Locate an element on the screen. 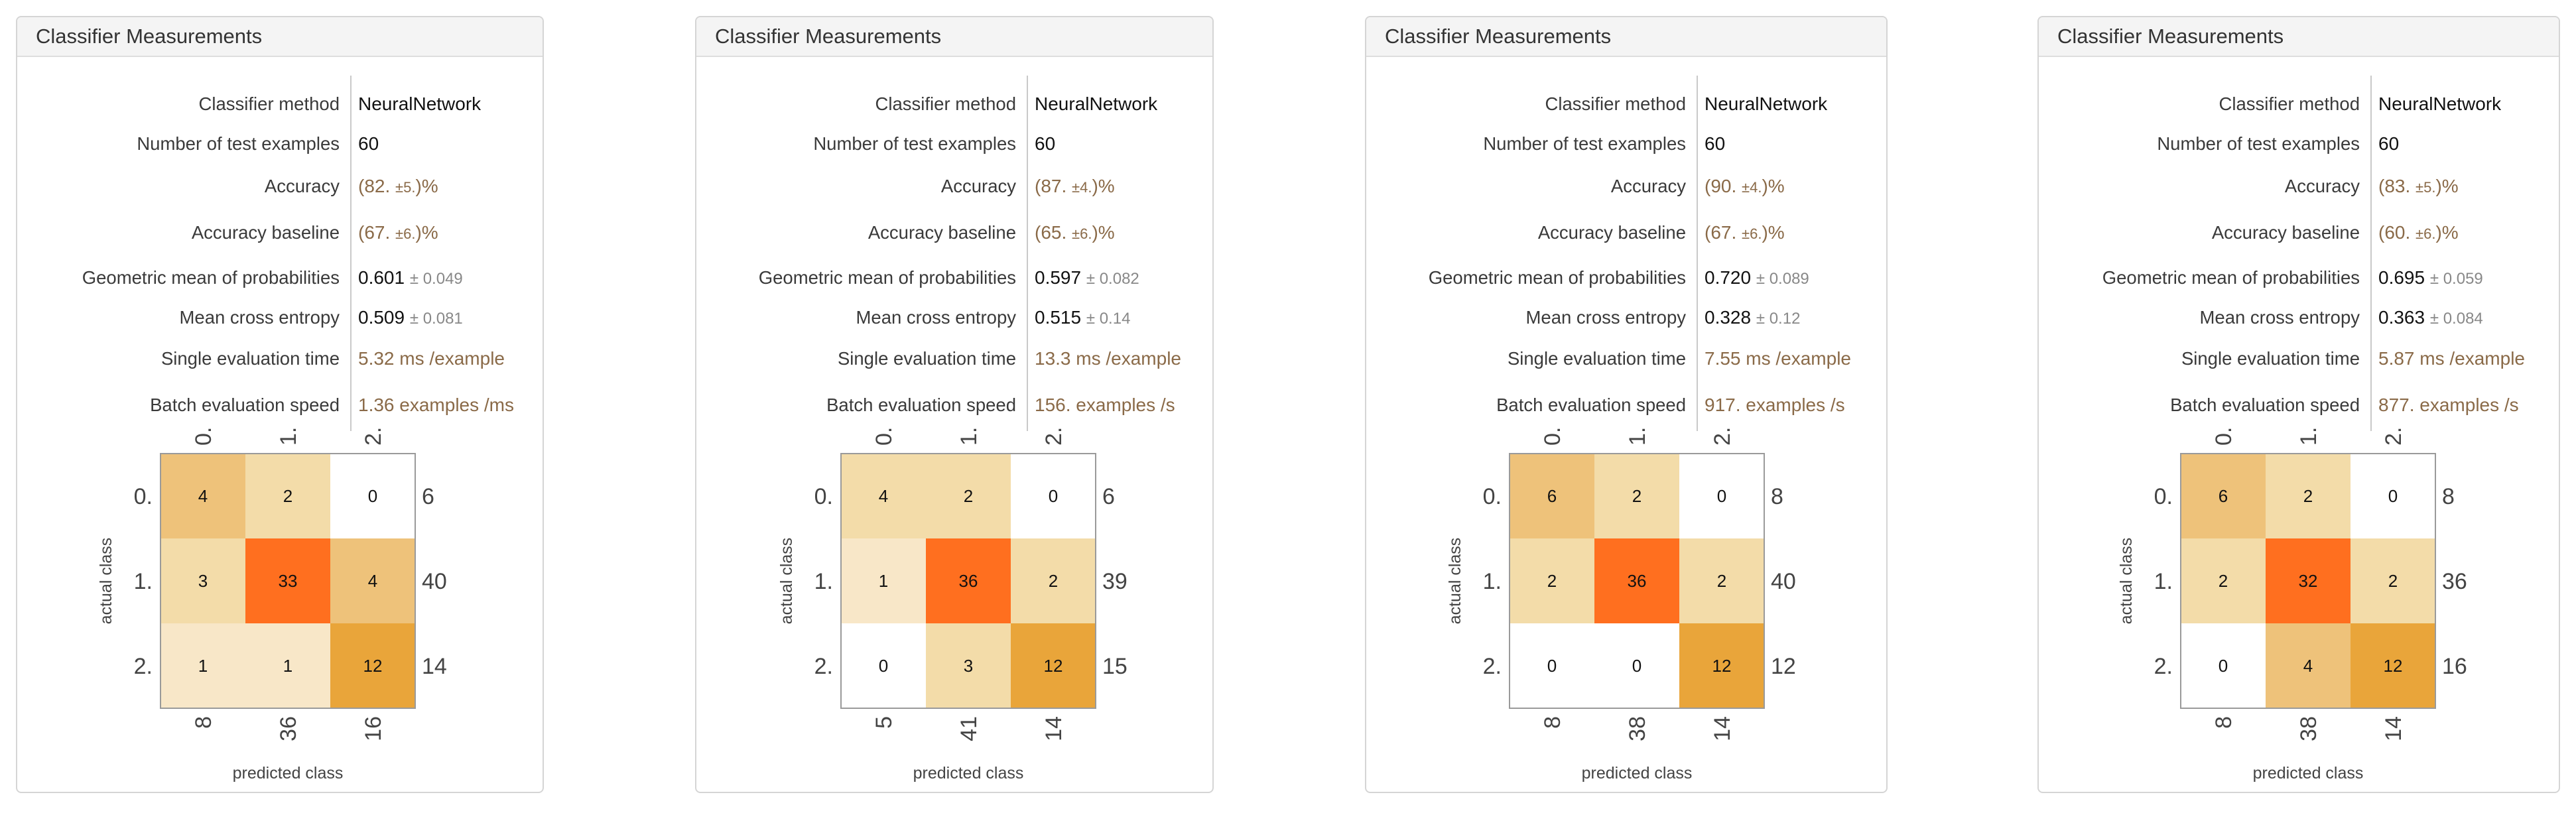 Image resolution: width=2576 pixels, height=813 pixels. value-batch-evaluation-speed: 1.36 examples /ms is located at coordinates (436, 405).